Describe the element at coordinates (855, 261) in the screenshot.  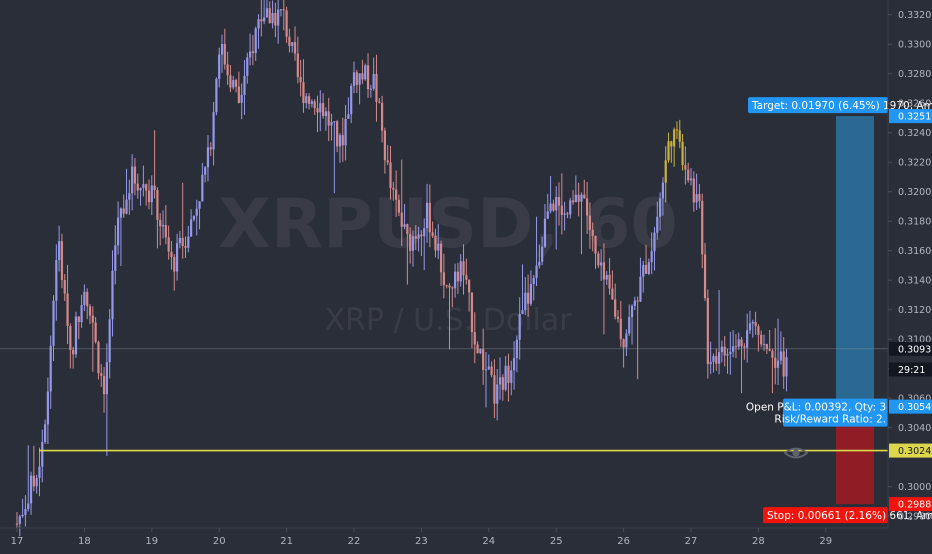
I see `target-zone` at that location.